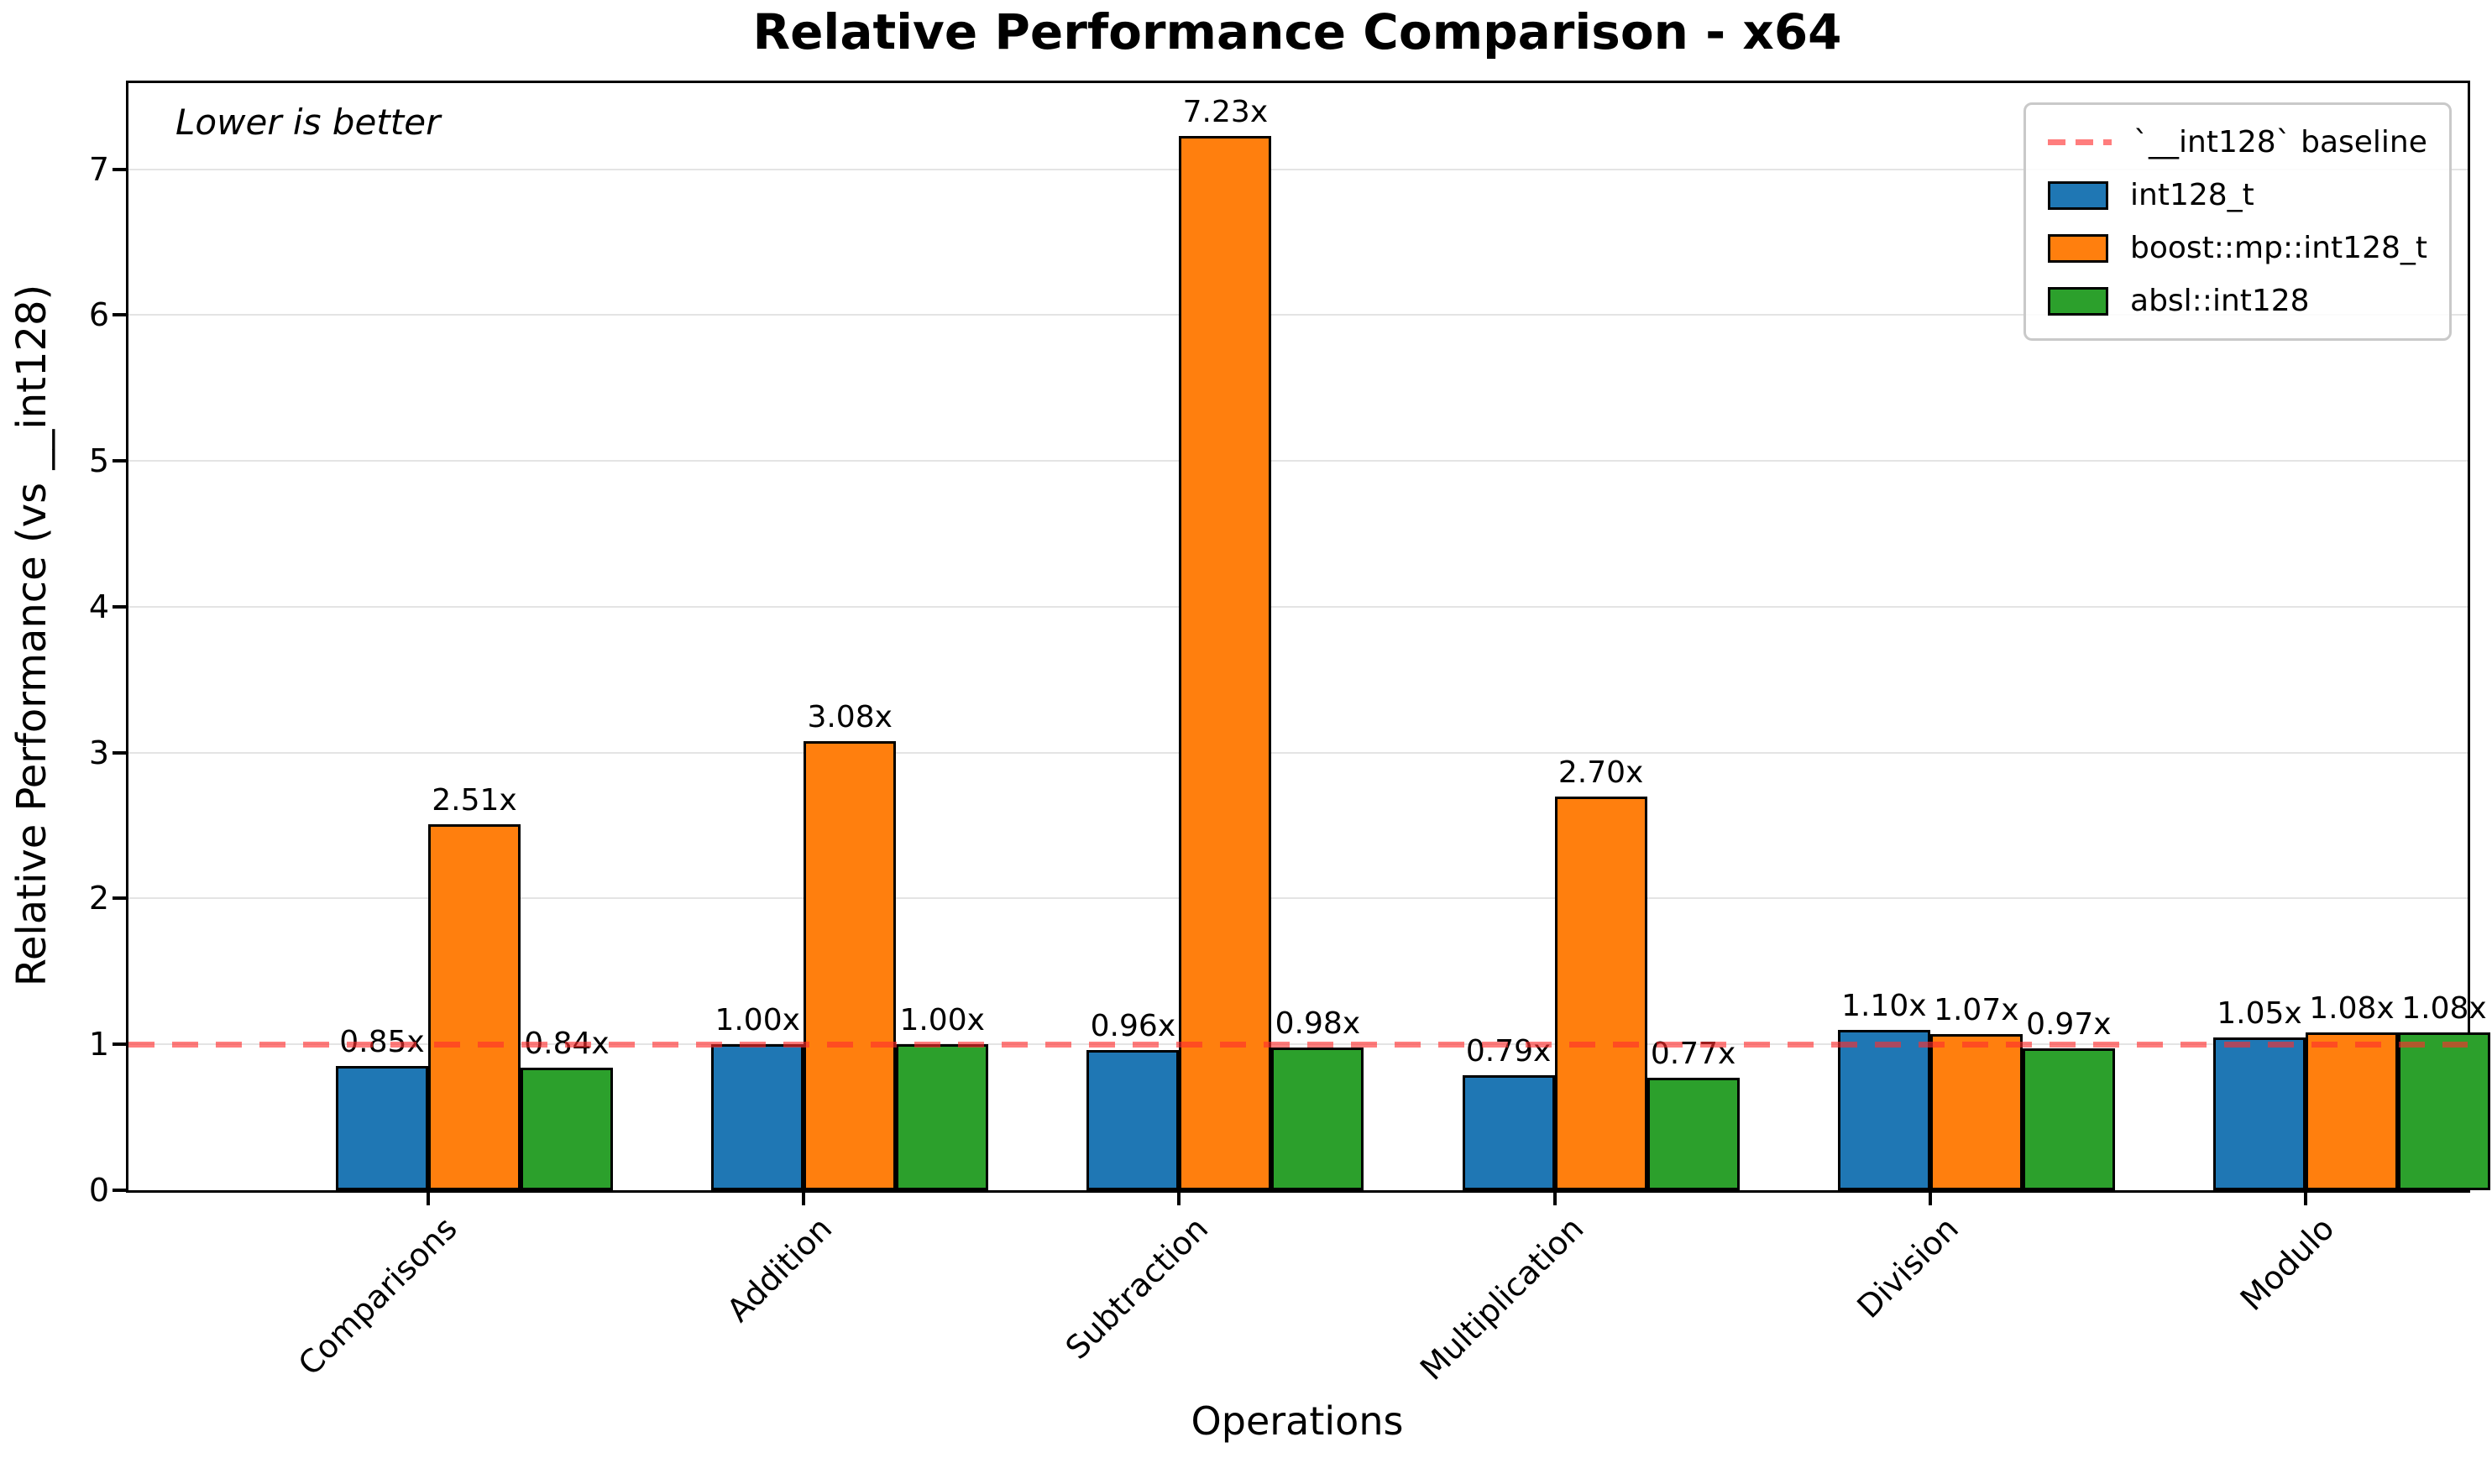  Describe the element at coordinates (1977, 1010) in the screenshot. I see `bar-value-label-boost-mp-int128-t-division: 1.07x` at that location.